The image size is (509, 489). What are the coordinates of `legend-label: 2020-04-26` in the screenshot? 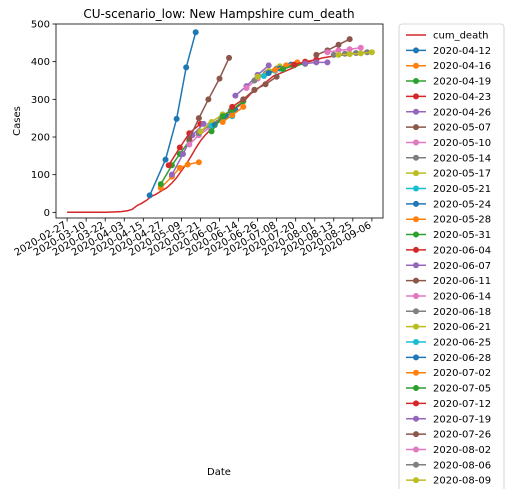 It's located at (462, 112).